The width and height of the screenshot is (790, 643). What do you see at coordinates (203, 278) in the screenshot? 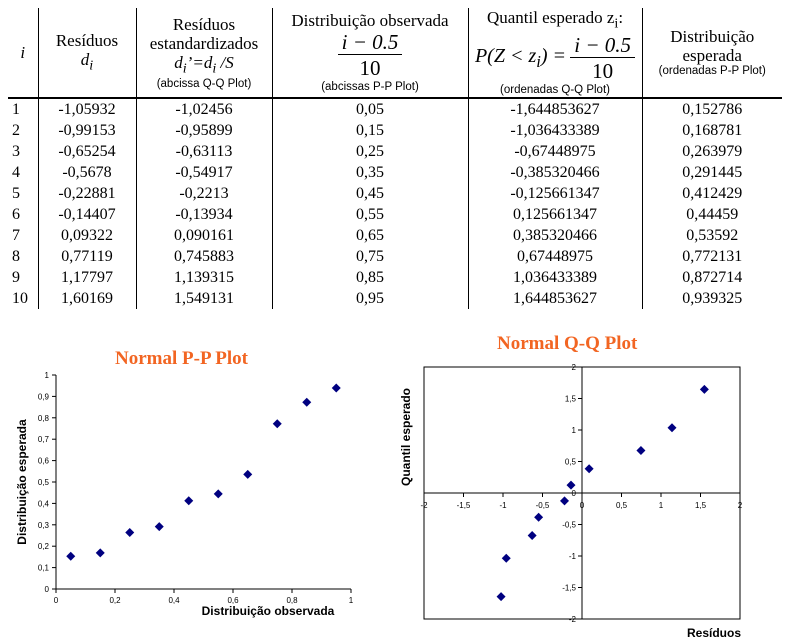
I see `cell-residuo-estandardizado: 1,139315` at bounding box center [203, 278].